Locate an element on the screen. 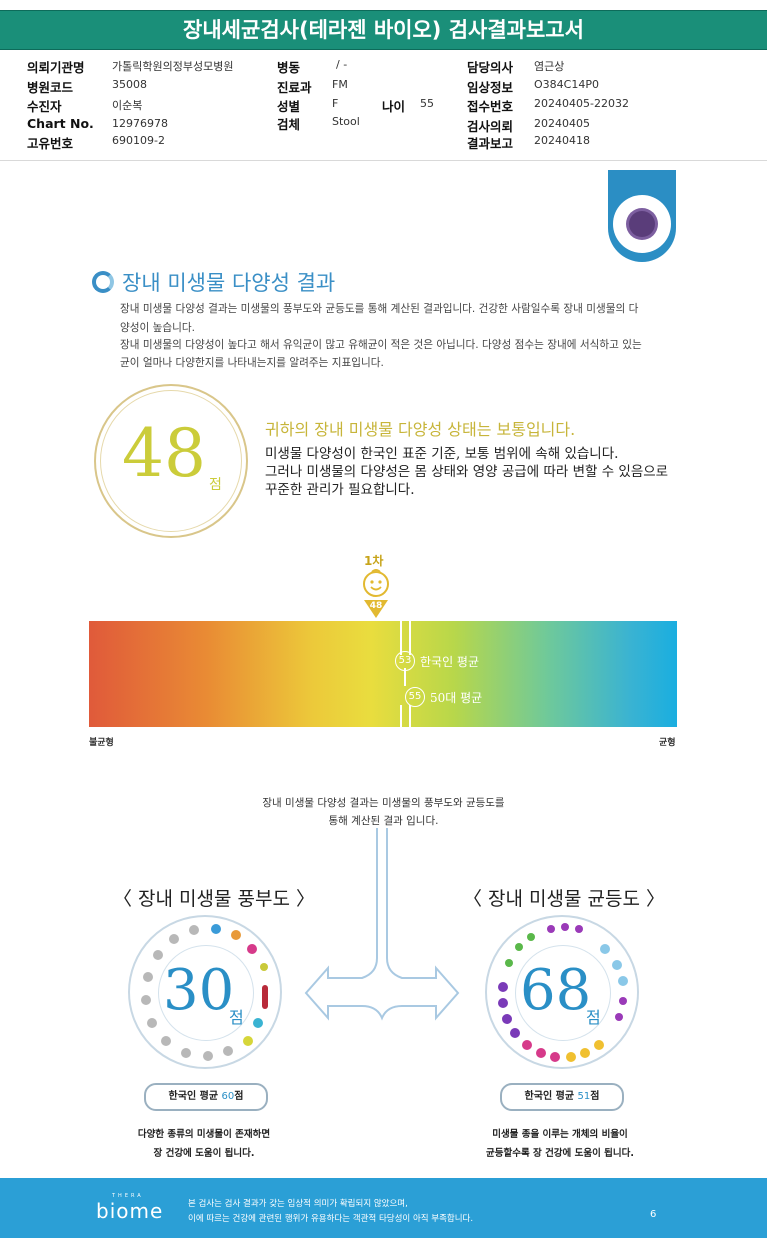  intro-line: 장내 미생물 다양성 결과는 미생물의 풍부도와 균등도를 is located at coordinates (383, 803).